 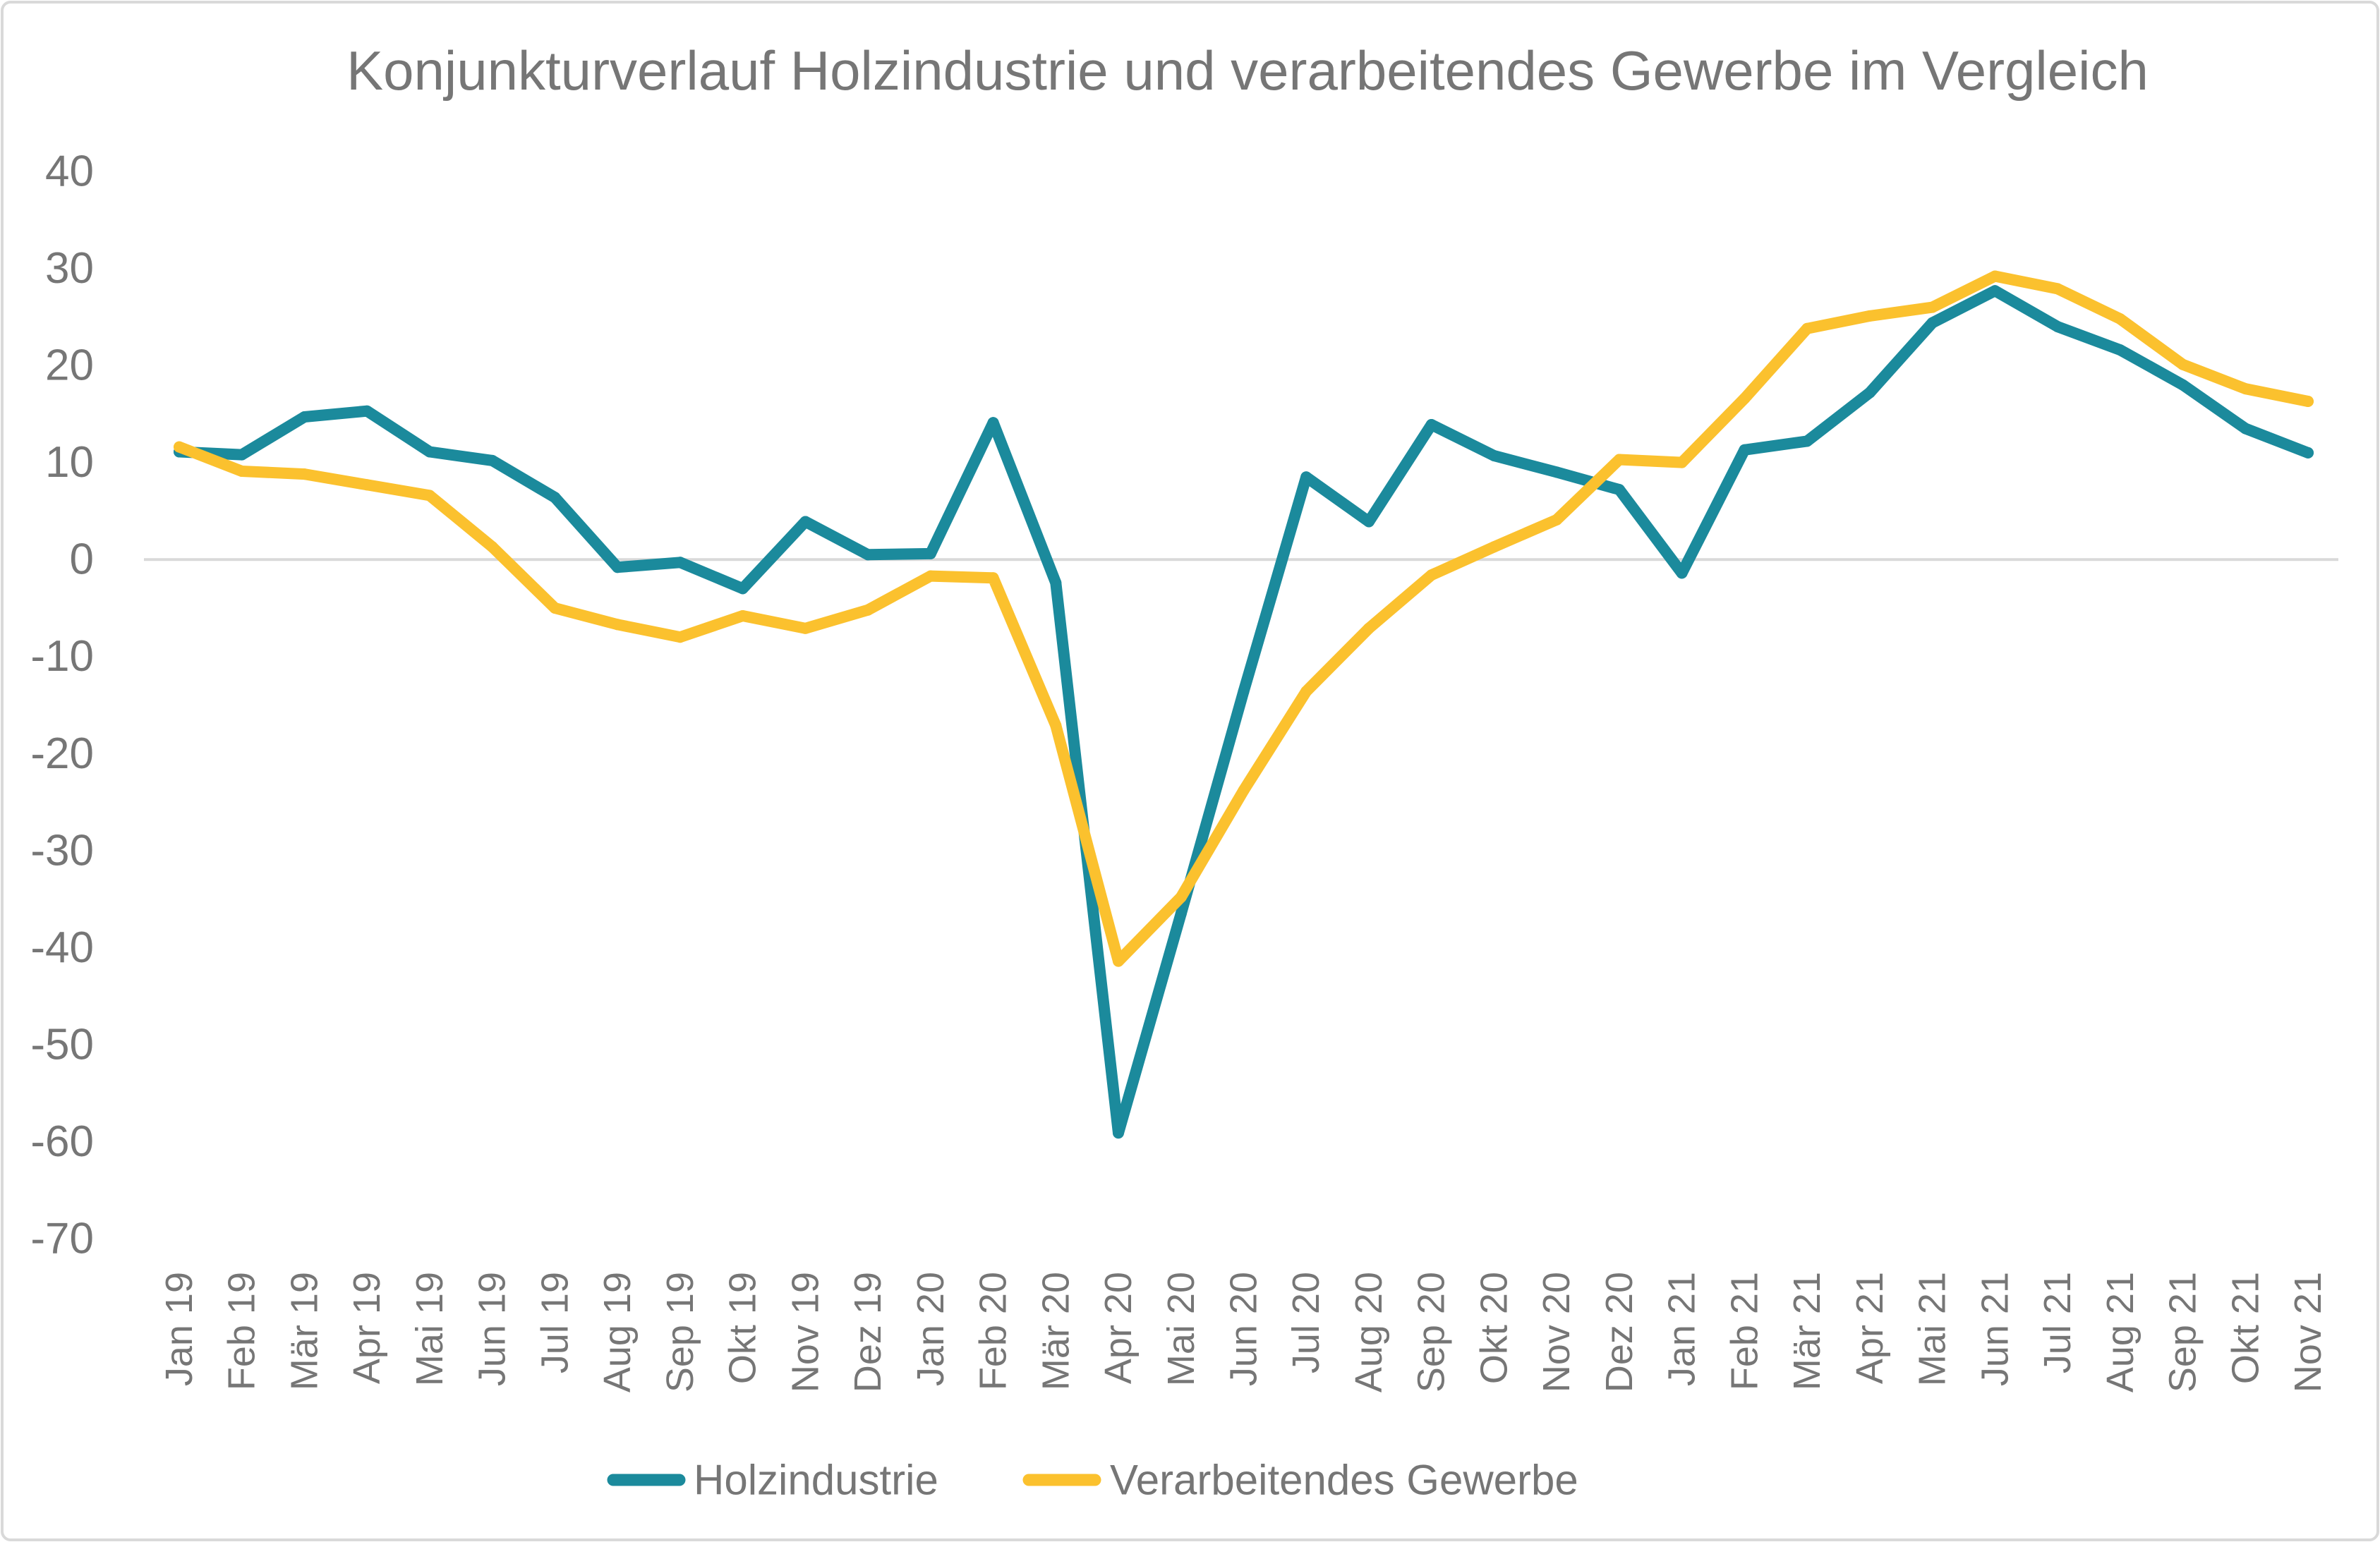 What do you see at coordinates (1744, 1331) in the screenshot?
I see `x-tick-label: Feb 21` at bounding box center [1744, 1331].